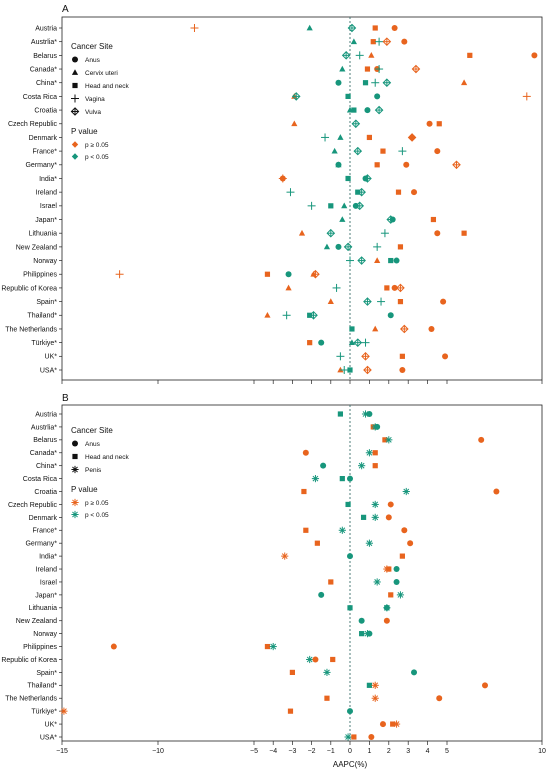  I want to click on country-label: Germany*, so click(41, 165).